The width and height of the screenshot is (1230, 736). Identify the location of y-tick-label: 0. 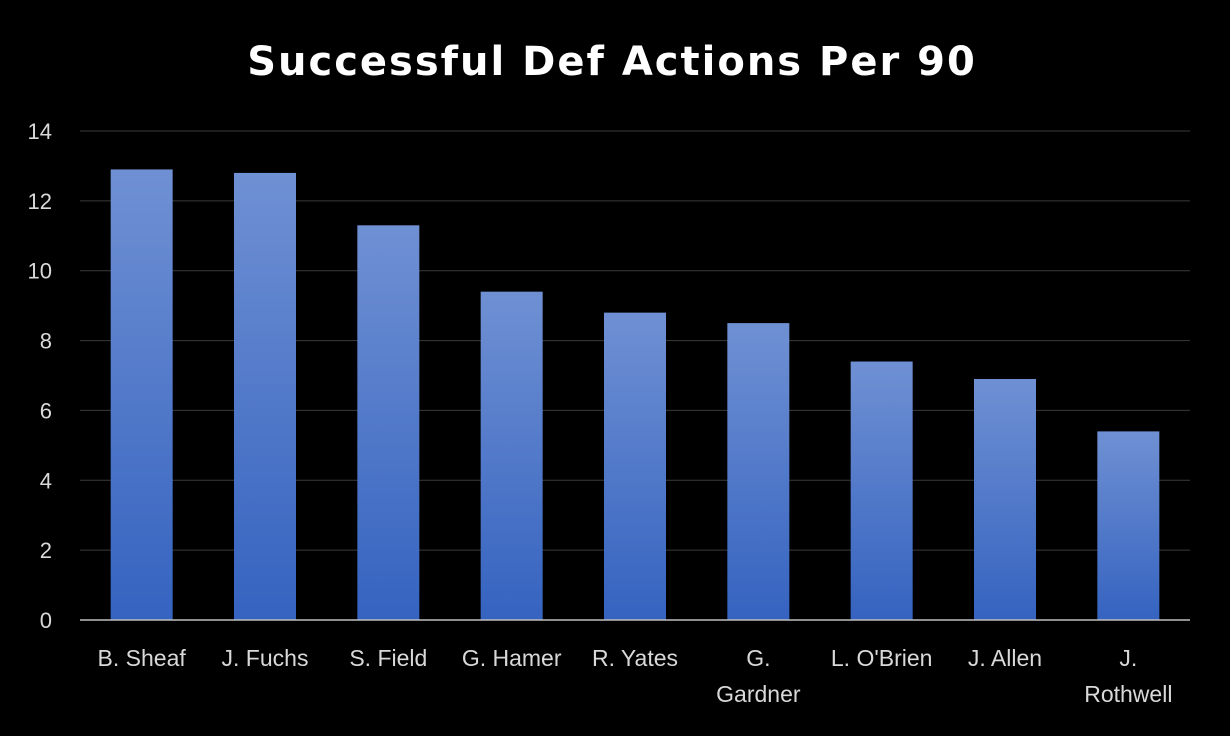
(46, 620).